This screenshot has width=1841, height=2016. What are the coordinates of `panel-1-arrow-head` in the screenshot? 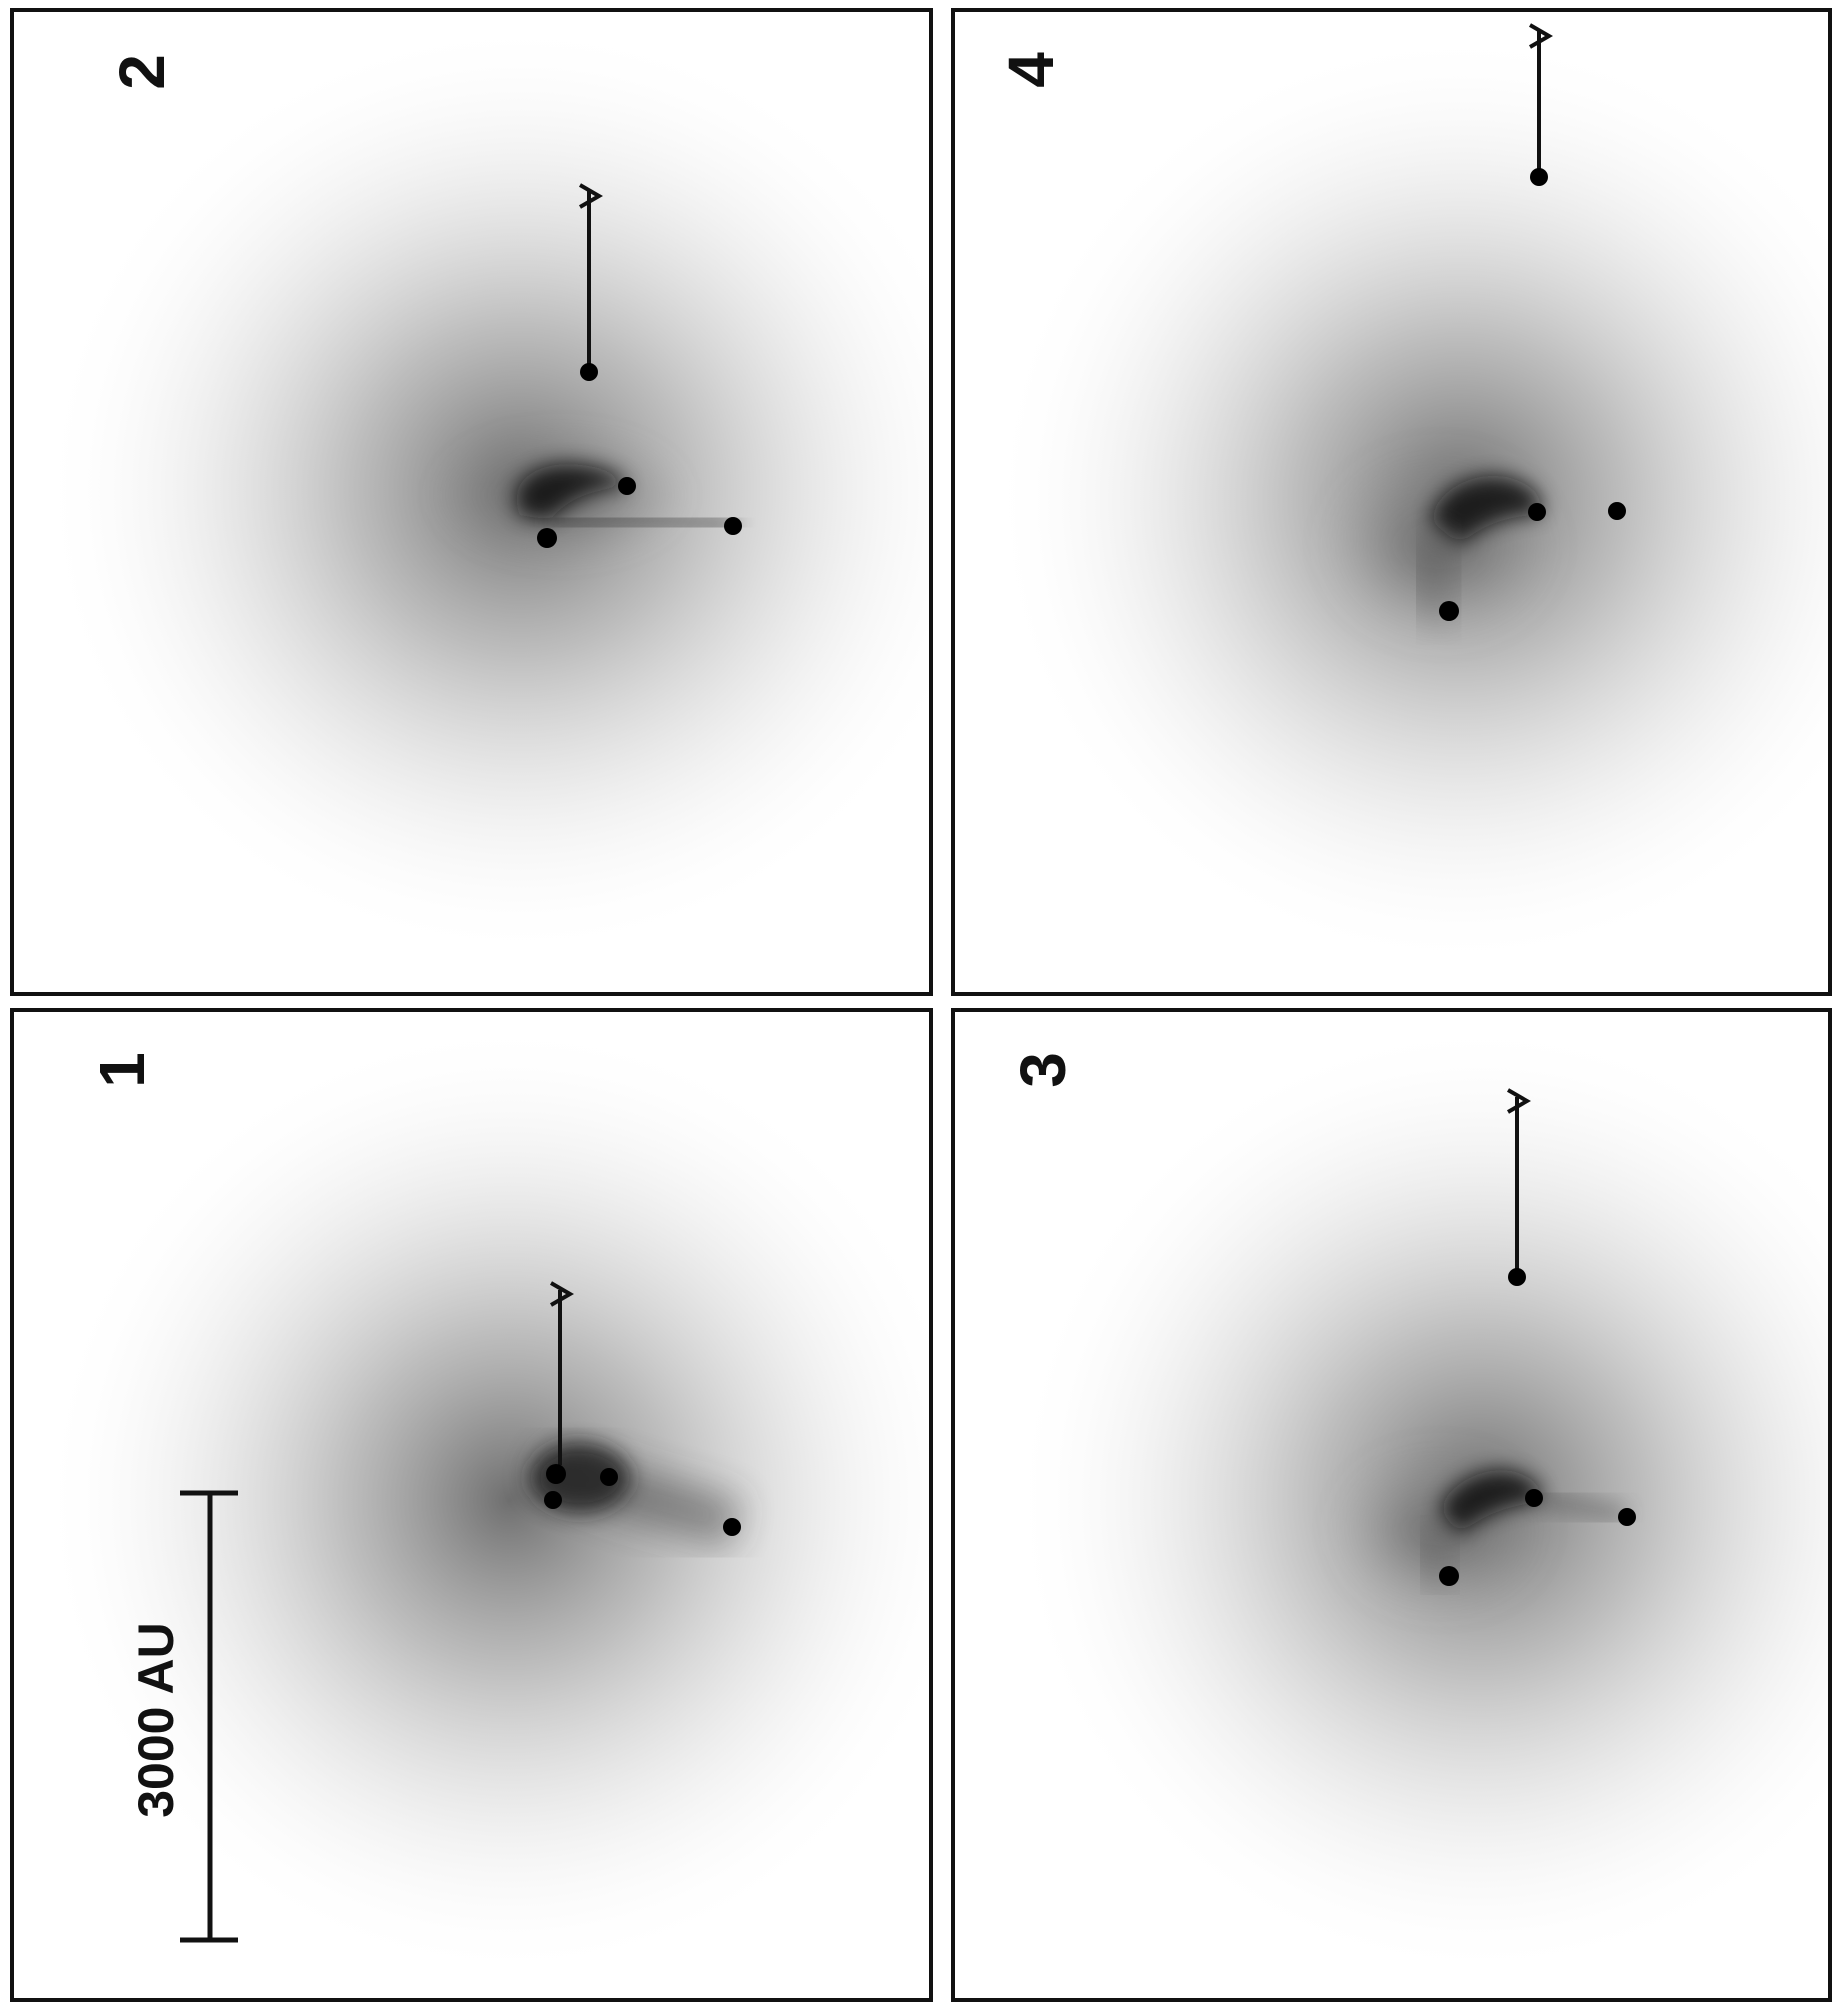 It's located at (561, 1294).